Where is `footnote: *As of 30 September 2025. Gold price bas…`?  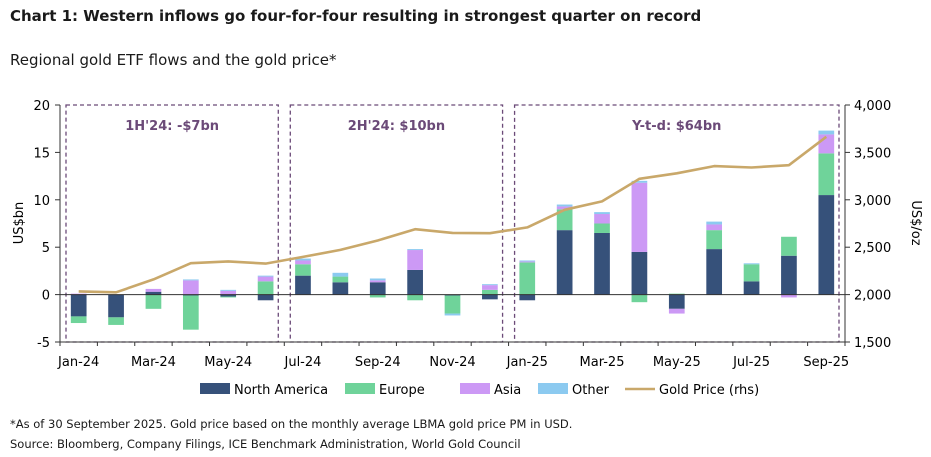
footnote: *As of 30 September 2025. Gold price bas… is located at coordinates (291, 424).